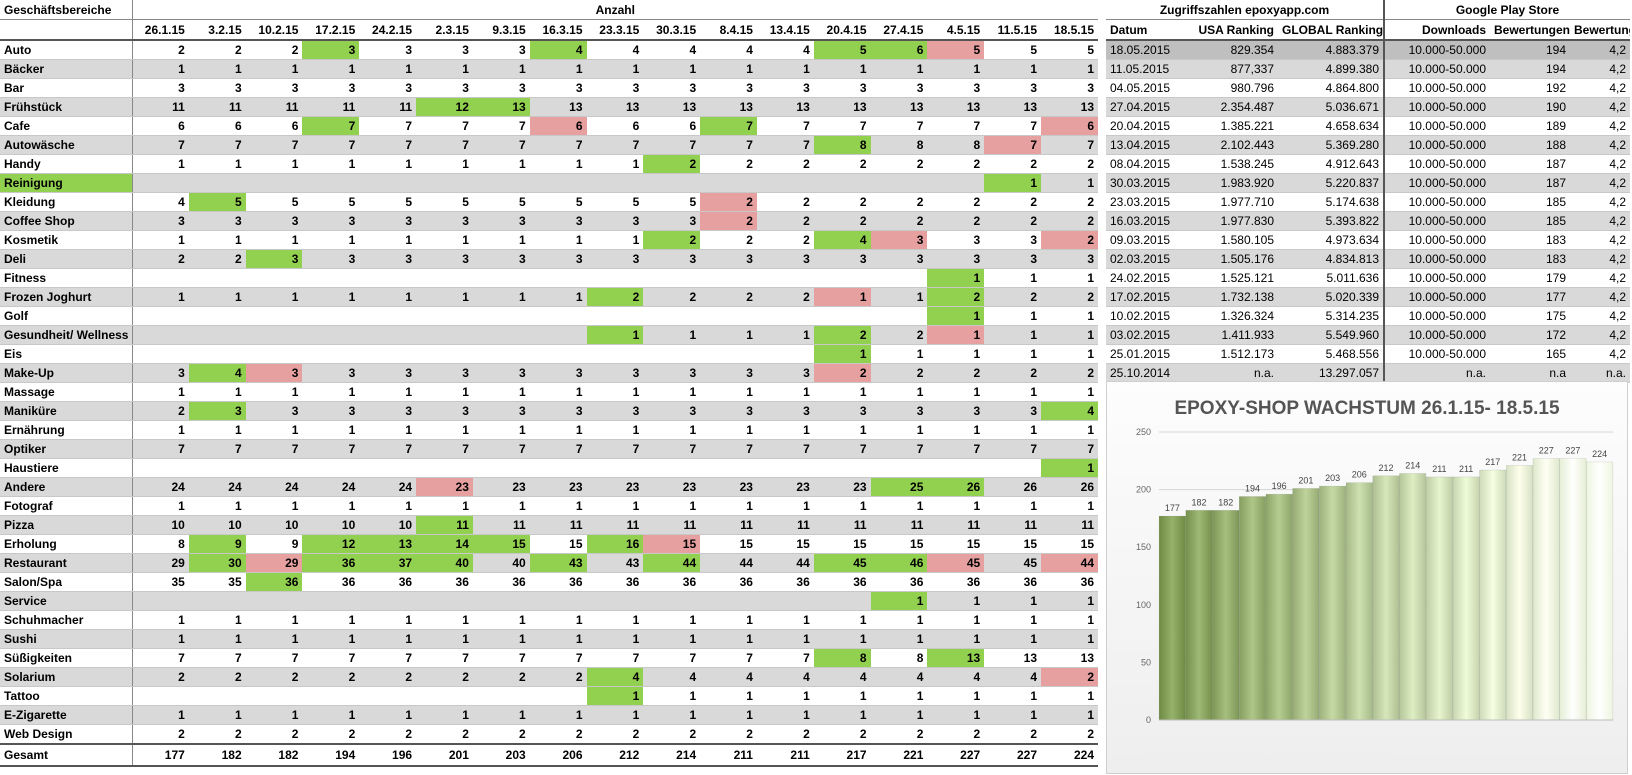  What do you see at coordinates (1530, 50) in the screenshot?
I see `bewertungen-cell: 194` at bounding box center [1530, 50].